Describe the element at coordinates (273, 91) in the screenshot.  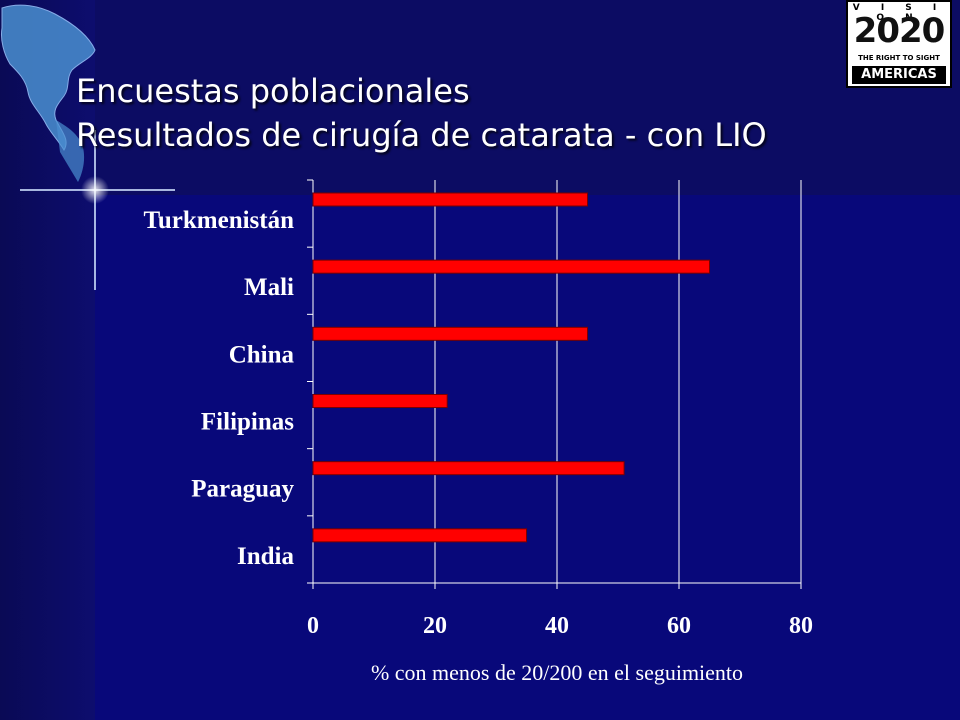
I see `slide-title-line1: Encuestas poblacionales` at that location.